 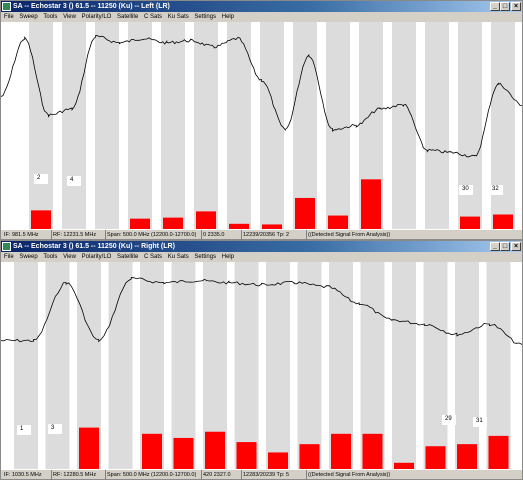 I want to click on status-position: 12239/20356 Tp: 2, so click(x=265, y=235).